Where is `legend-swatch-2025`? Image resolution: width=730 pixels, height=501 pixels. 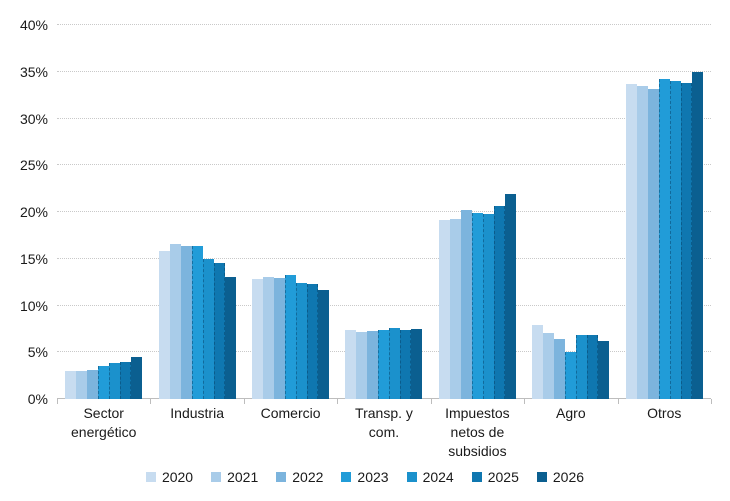 legend-swatch-2025 is located at coordinates (476, 477).